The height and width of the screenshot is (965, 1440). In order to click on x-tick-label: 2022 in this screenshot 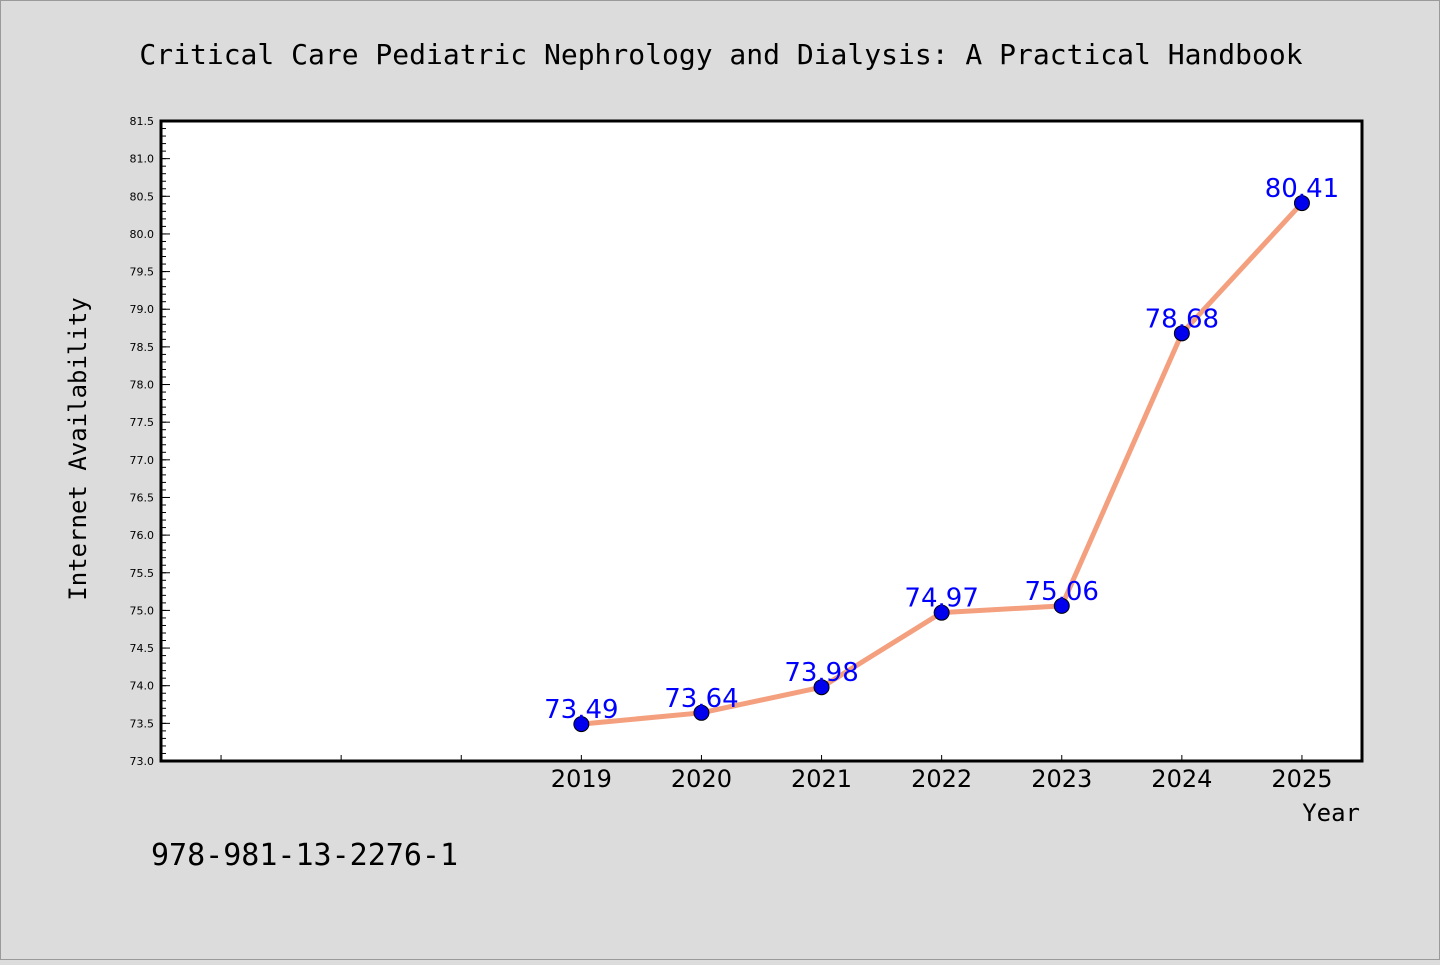, I will do `click(941, 779)`.